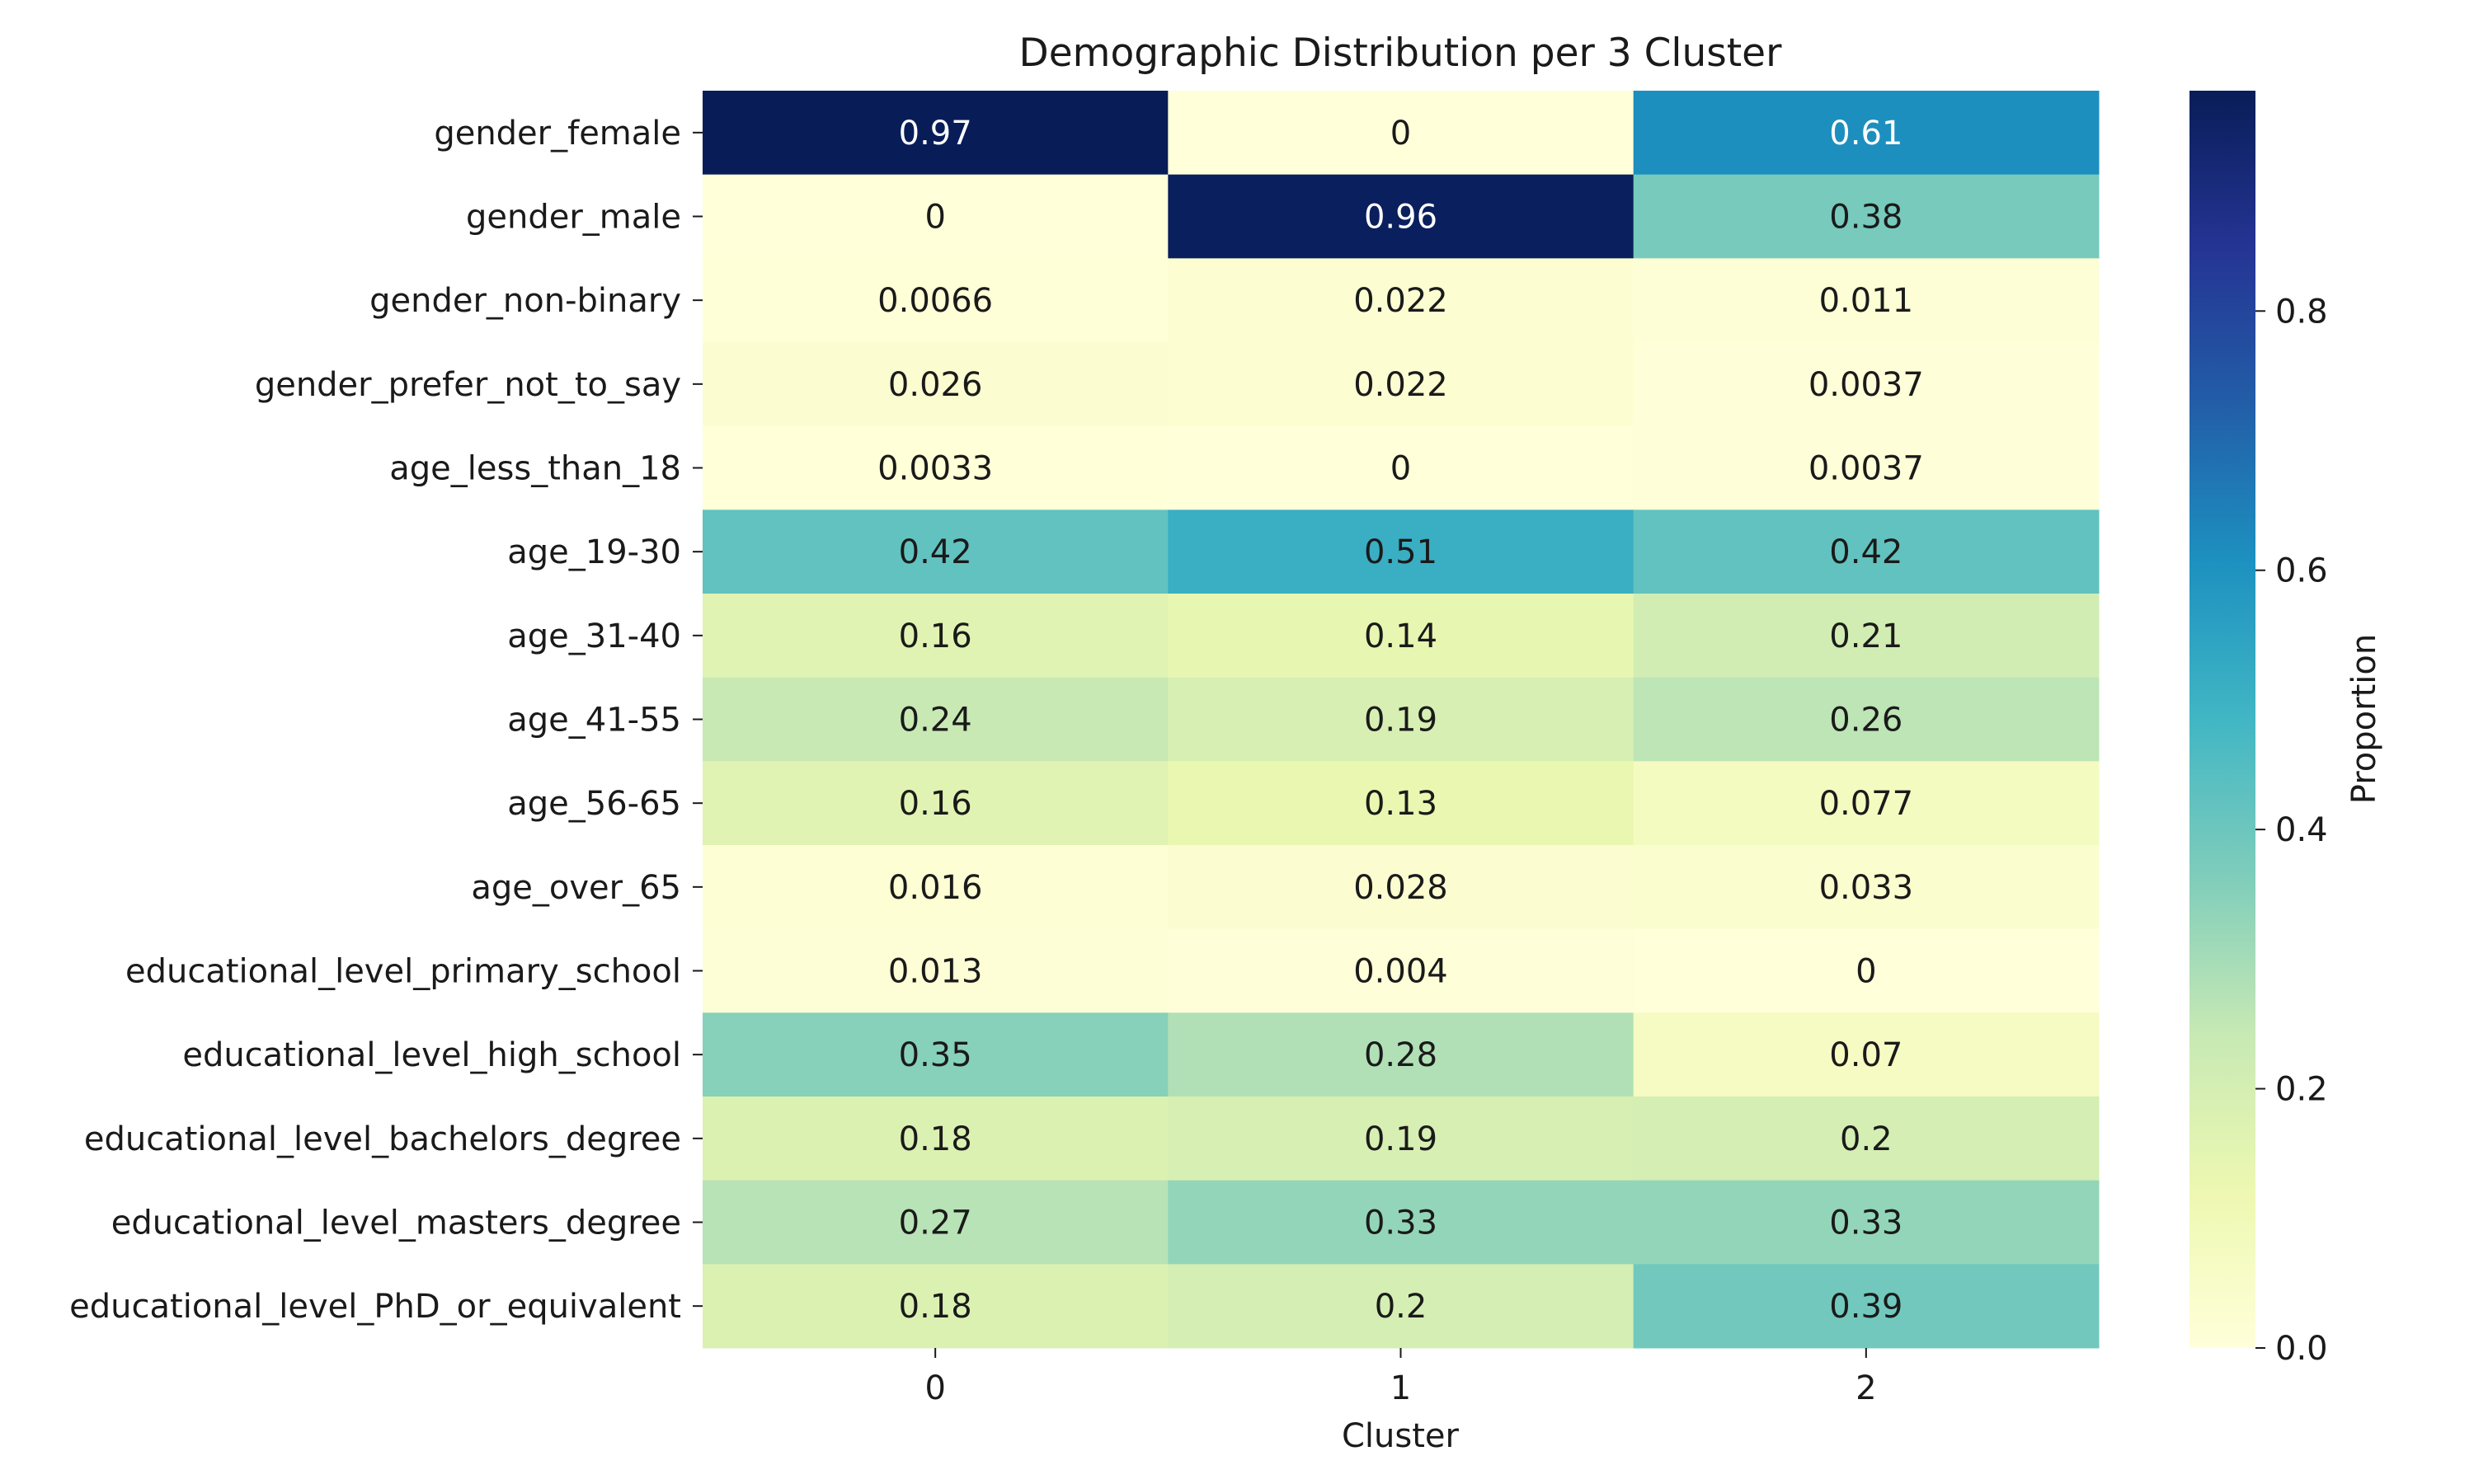 The width and height of the screenshot is (2474, 1484). I want to click on cell-value-label: 0.39, so click(1866, 1307).